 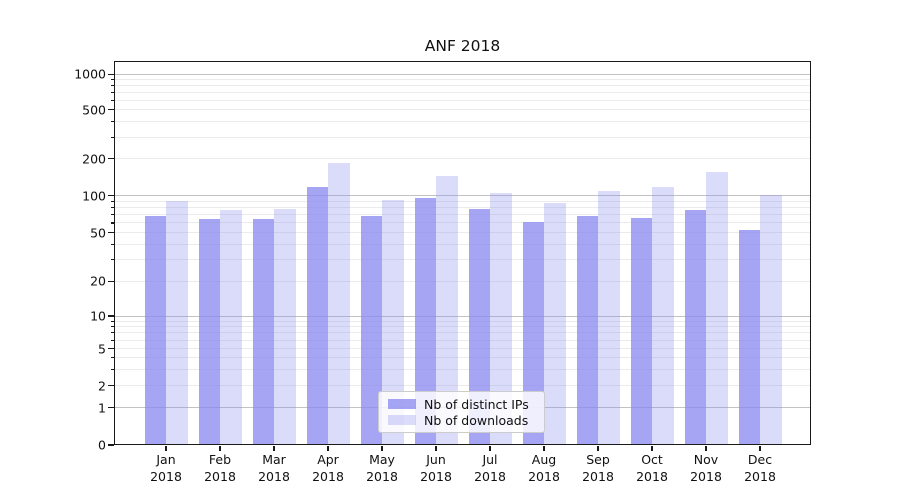 I want to click on y-tick-label: 50, so click(x=98, y=233).